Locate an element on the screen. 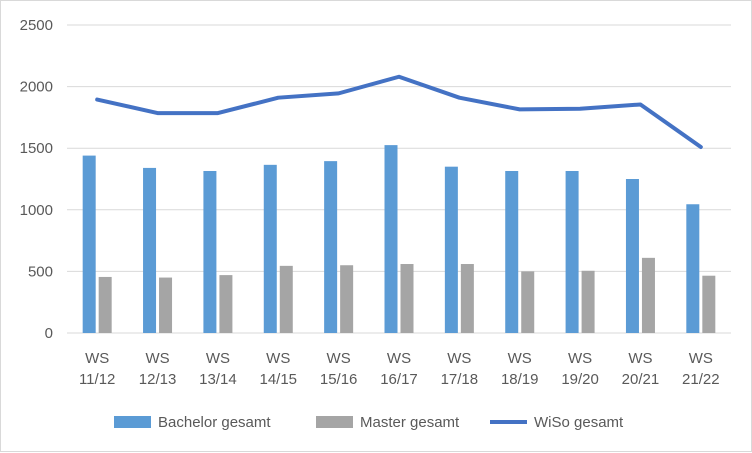 Image resolution: width=752 pixels, height=453 pixels. y-tick-label: 1000 is located at coordinates (36, 210).